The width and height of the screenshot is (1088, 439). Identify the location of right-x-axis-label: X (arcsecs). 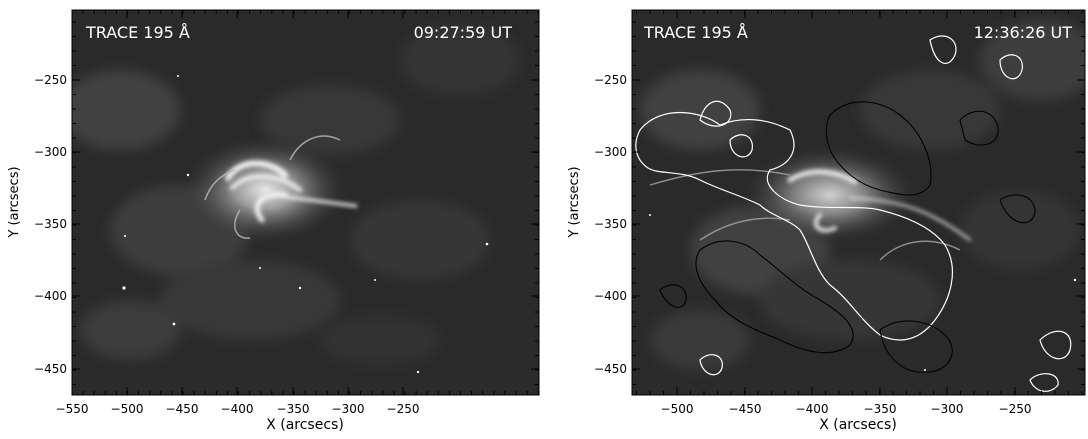
(858, 425).